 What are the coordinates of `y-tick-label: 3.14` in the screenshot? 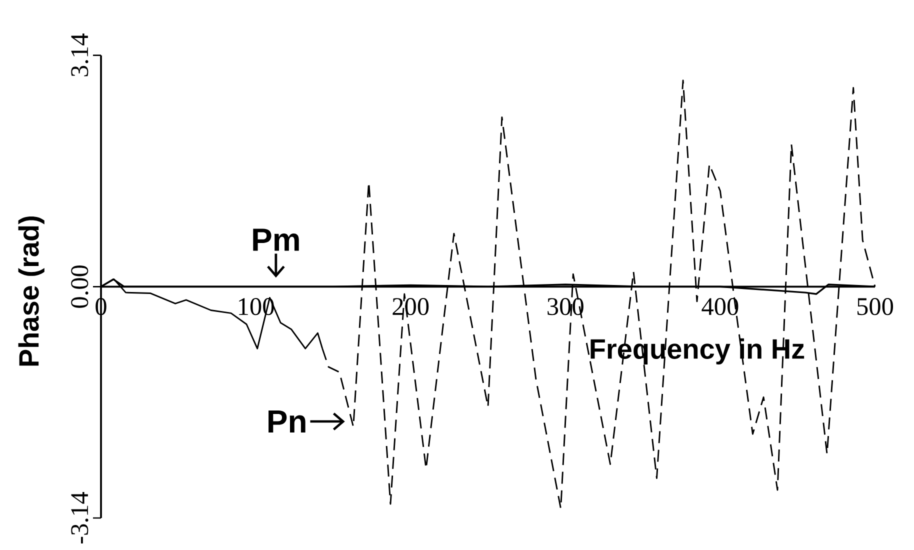 It's located at (79, 55).